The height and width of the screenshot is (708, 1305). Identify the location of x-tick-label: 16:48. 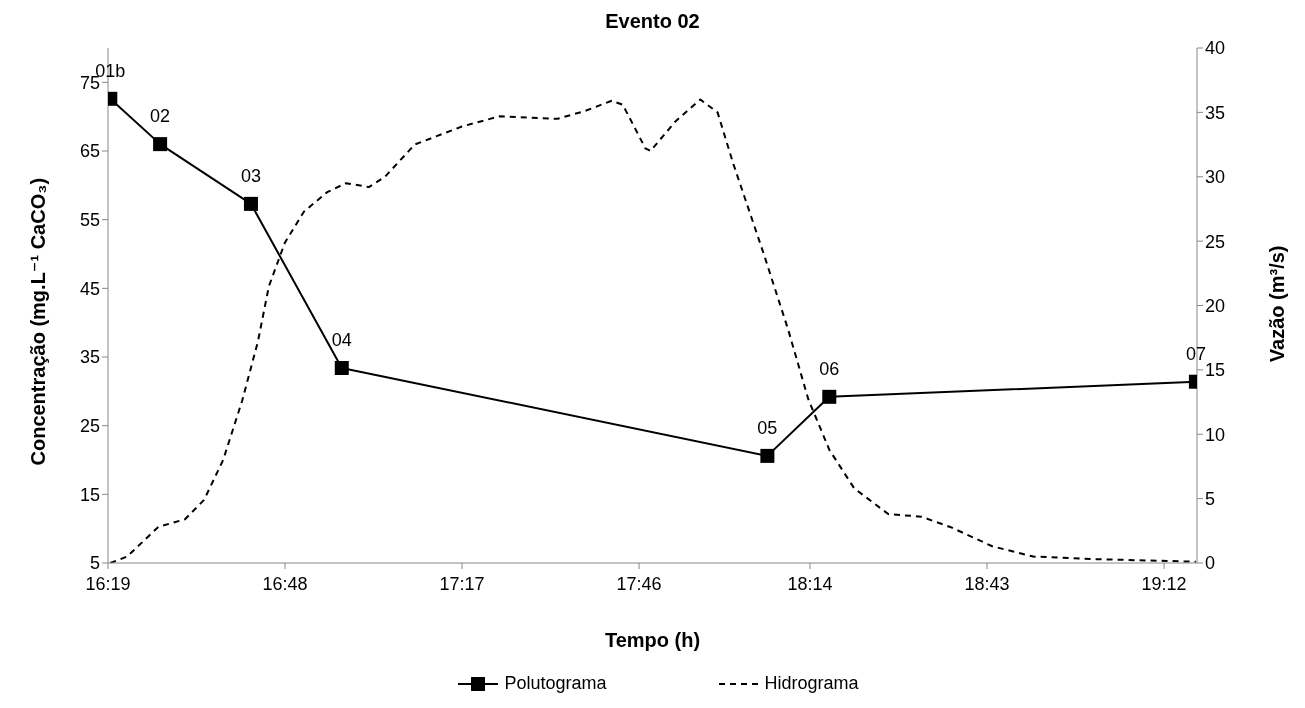
(285, 583).